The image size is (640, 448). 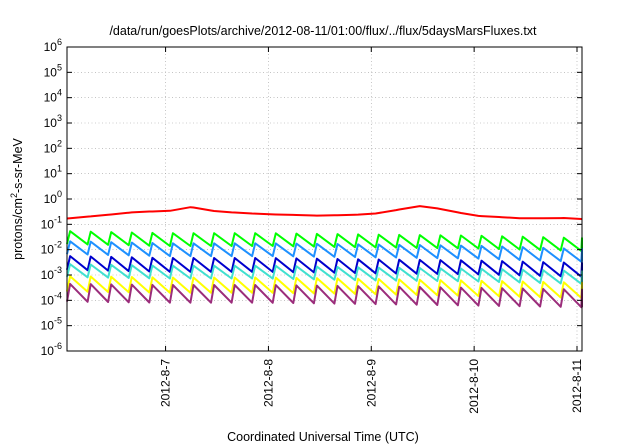 I want to click on x-tick-label: 2012-8-10, so click(x=474, y=386).